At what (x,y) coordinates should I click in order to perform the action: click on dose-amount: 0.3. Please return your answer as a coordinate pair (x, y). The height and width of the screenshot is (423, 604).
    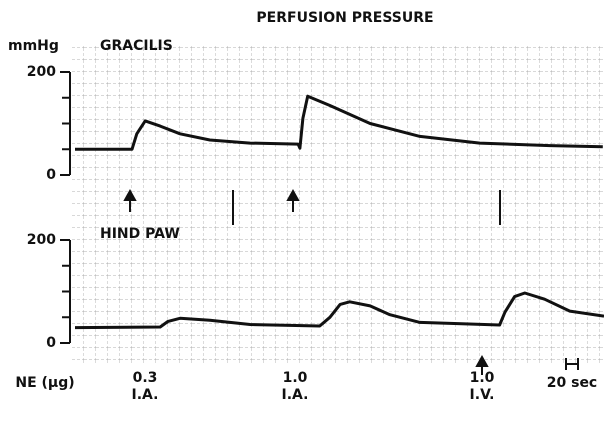
    Looking at the image, I should click on (145, 378).